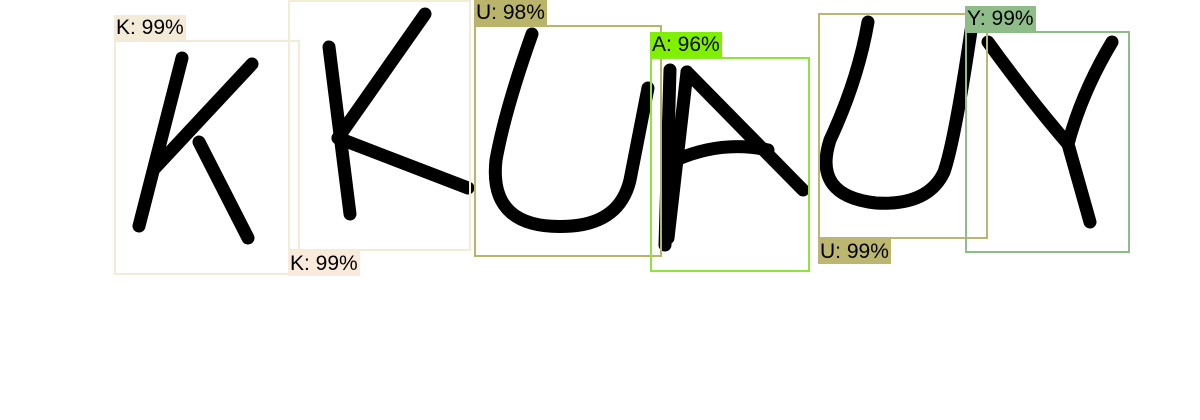 The image size is (1200, 420). What do you see at coordinates (734, 157) in the screenshot?
I see `handwritten-letter-a` at bounding box center [734, 157].